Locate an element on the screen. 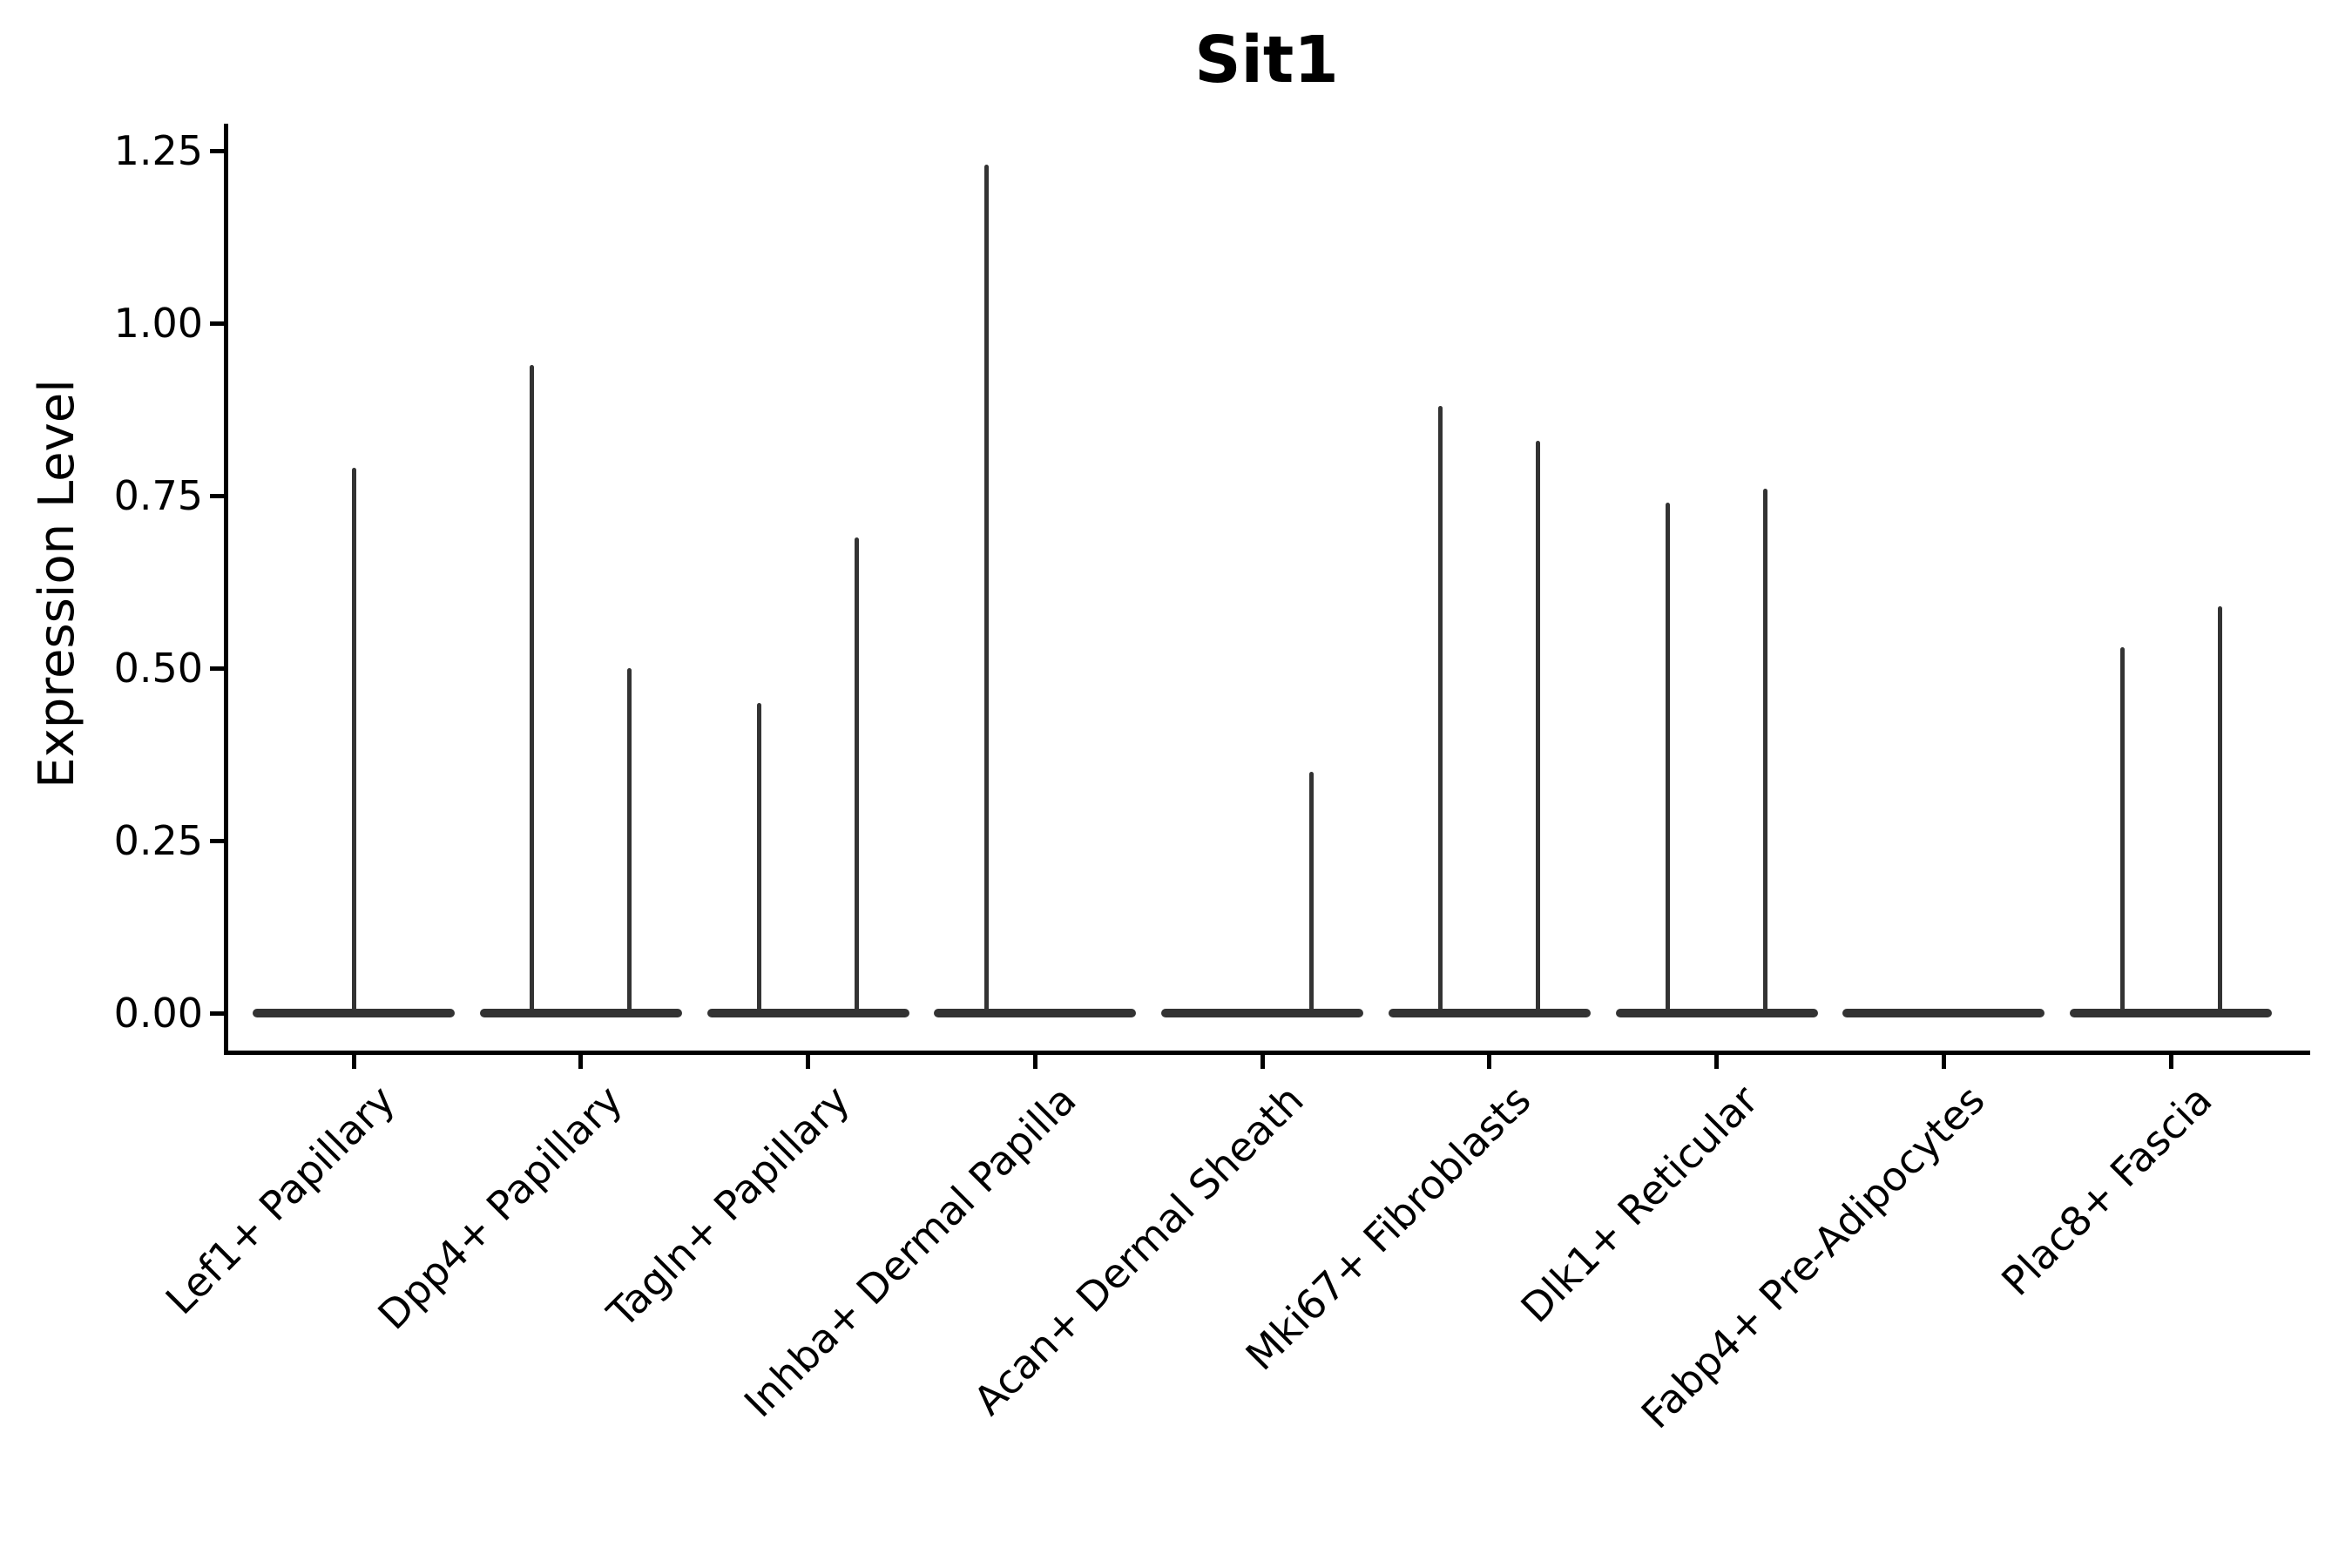 This screenshot has width=2352, height=1568. y-tick-label: 1.25 is located at coordinates (158, 150).